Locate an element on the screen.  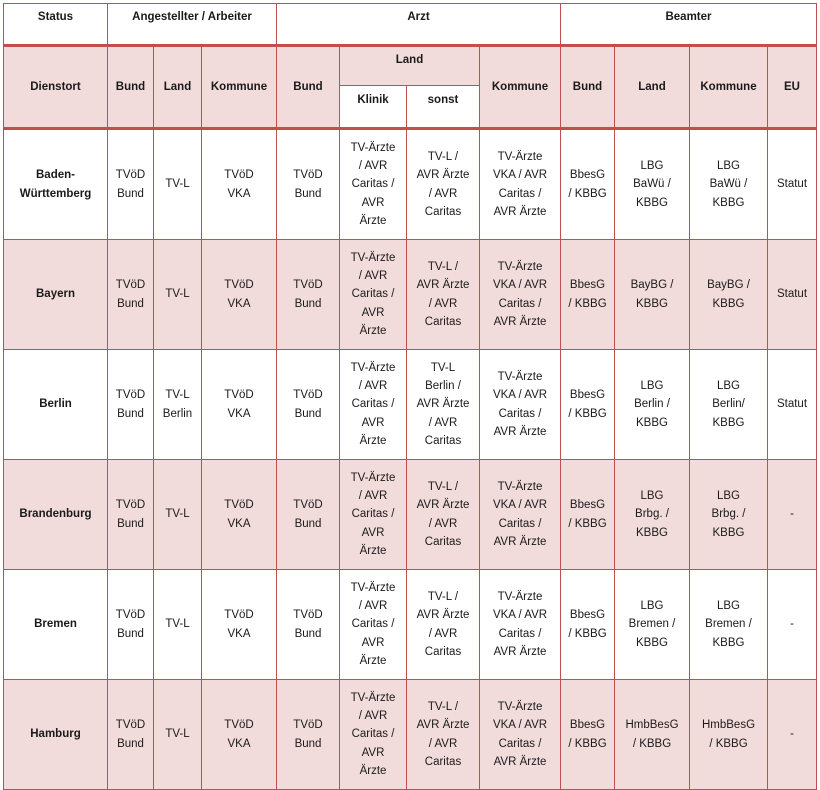
dienstort-cell: Bremen is located at coordinates (55, 624).